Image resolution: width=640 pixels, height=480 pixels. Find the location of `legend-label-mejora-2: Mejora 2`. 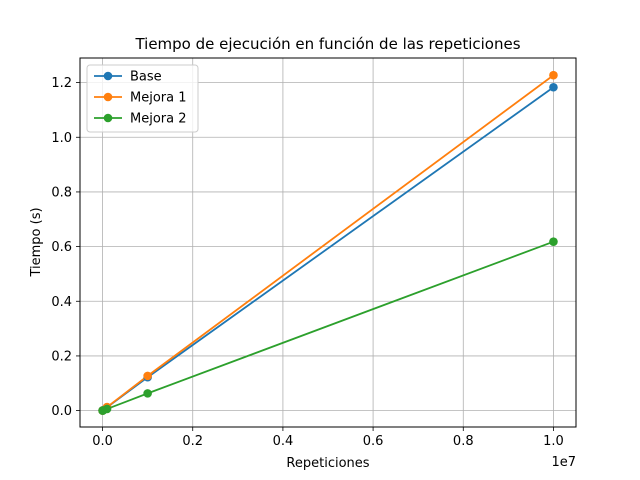

legend-label-mejora-2: Mejora 2 is located at coordinates (158, 119).